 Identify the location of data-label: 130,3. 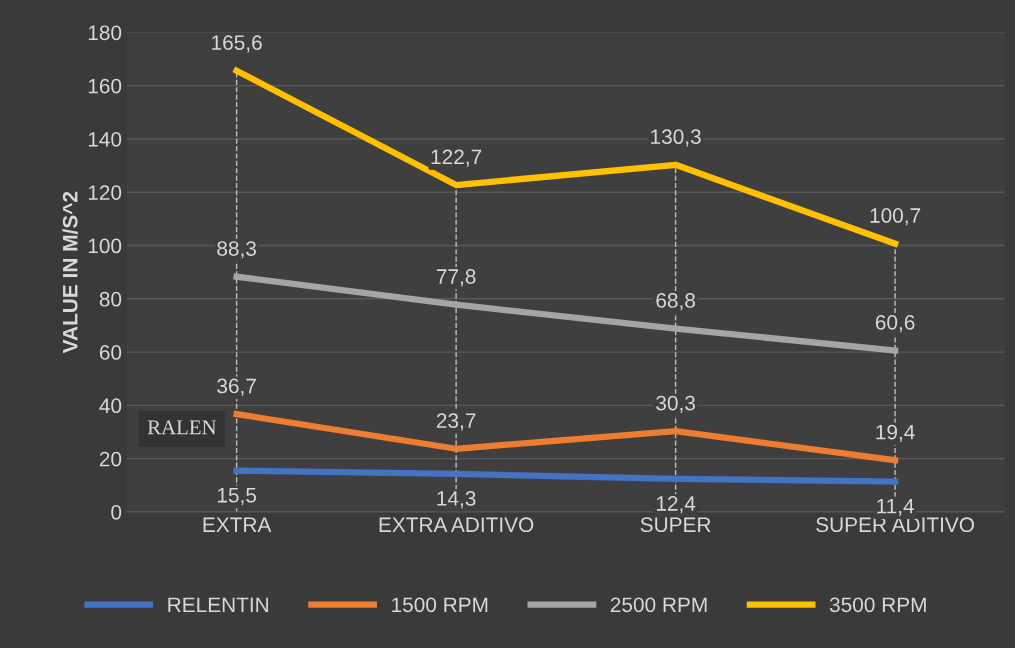
(676, 138).